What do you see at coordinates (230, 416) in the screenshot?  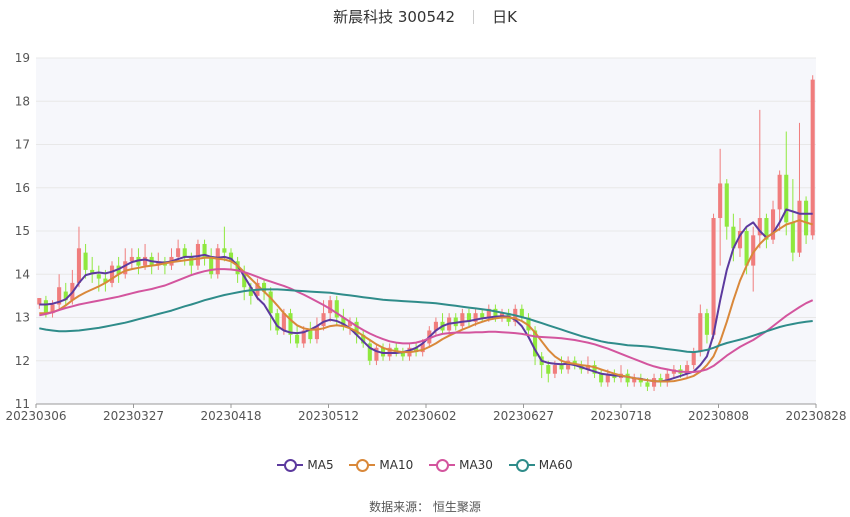 I see `x-tick-label: 20230418` at bounding box center [230, 416].